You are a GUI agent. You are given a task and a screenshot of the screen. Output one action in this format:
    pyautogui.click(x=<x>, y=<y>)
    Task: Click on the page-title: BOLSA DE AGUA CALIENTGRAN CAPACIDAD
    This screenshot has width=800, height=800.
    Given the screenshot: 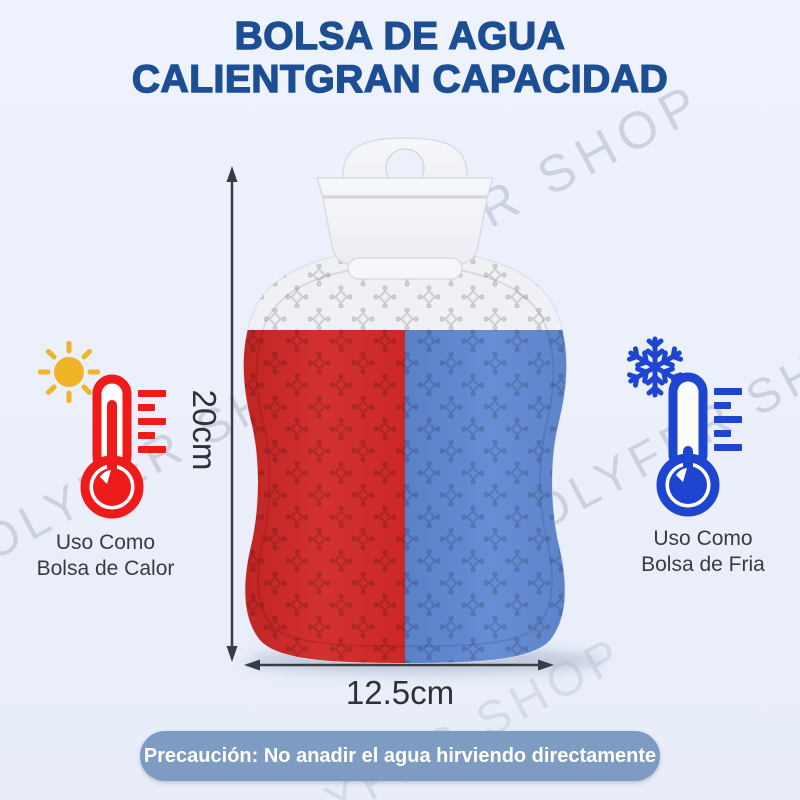 What is the action you would take?
    pyautogui.click(x=400, y=58)
    